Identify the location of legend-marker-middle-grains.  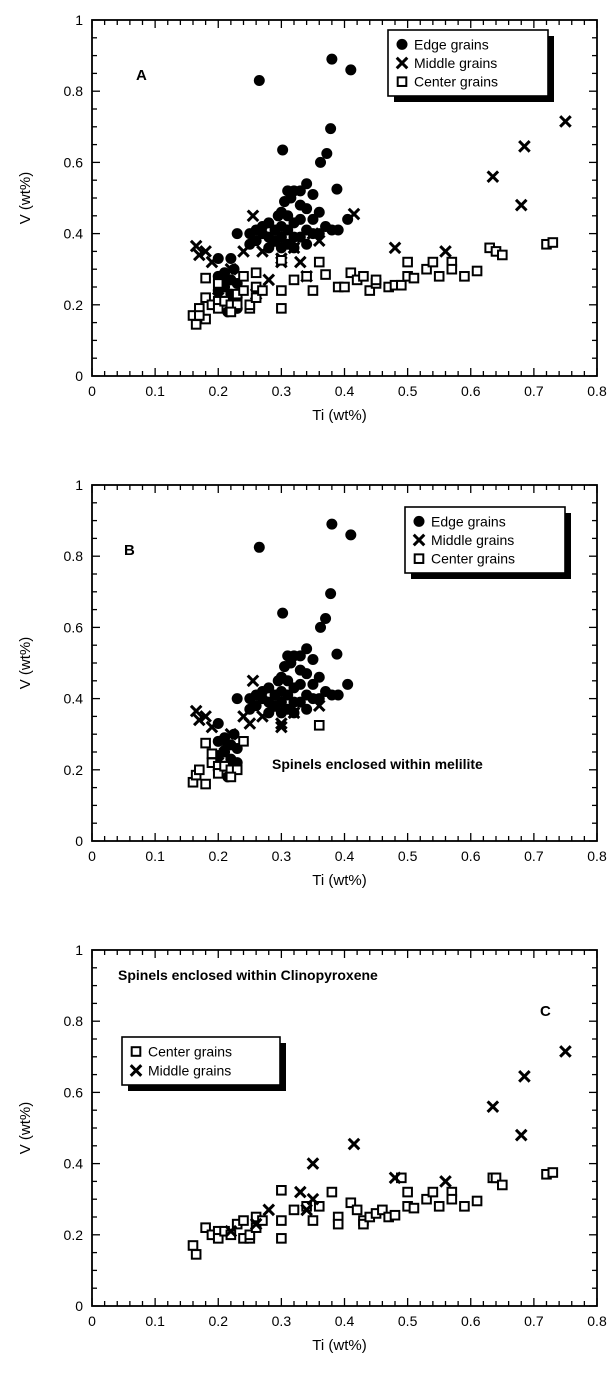
(402, 63).